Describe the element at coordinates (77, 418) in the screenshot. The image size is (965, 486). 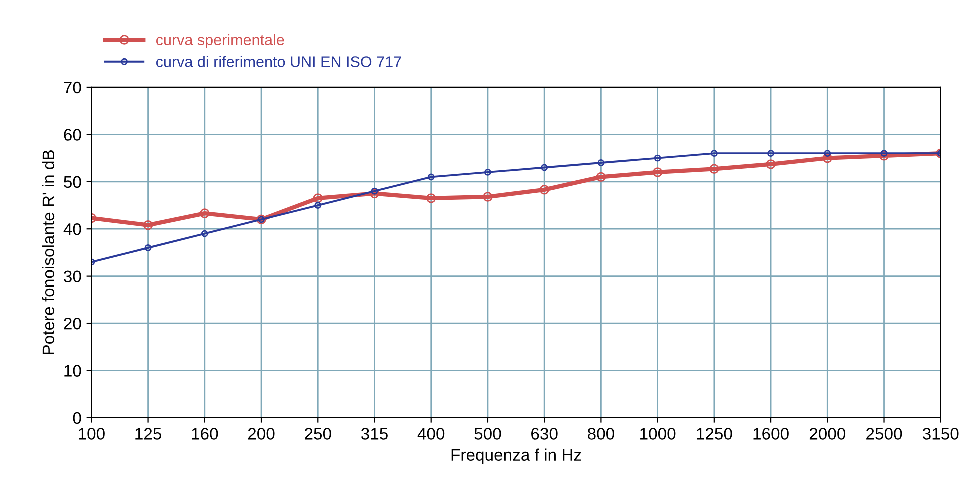
I see `y-tick-label: 0` at that location.